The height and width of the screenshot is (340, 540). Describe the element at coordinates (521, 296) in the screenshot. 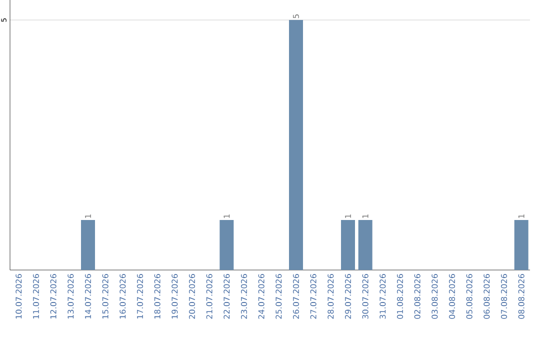

I see `x-tick-label: 08.08.2026` at that location.